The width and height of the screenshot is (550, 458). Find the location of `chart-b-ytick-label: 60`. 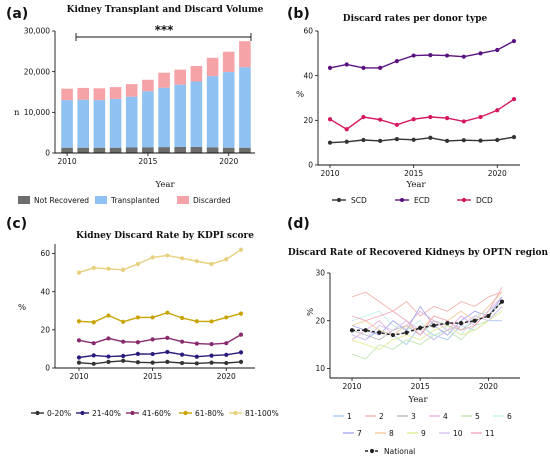

chart-b-ytick-label: 60 is located at coordinates (308, 31).